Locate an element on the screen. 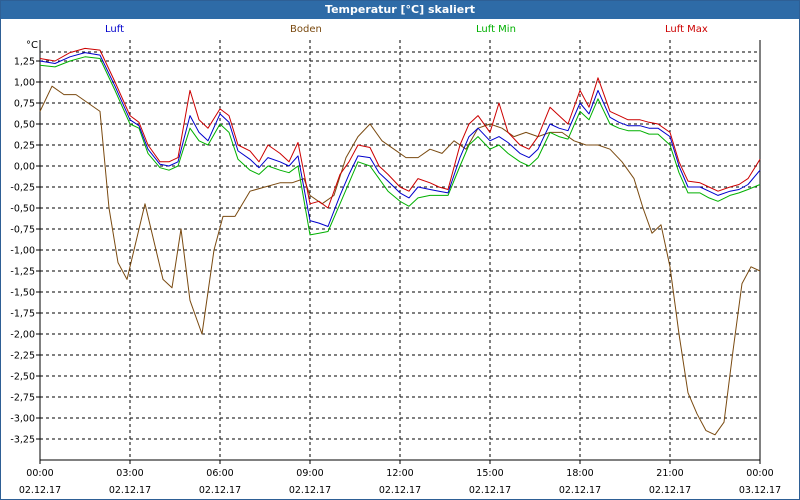 This screenshot has width=800, height=500. y-tick-label: -0,25 is located at coordinates (22, 188).